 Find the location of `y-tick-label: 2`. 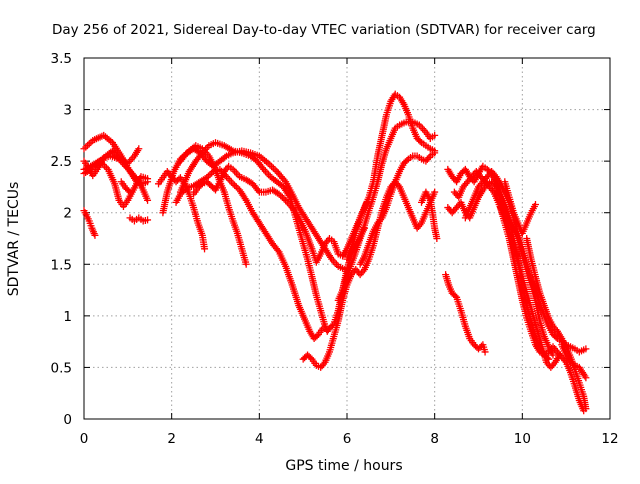

y-tick-label: 2 is located at coordinates (67, 214).